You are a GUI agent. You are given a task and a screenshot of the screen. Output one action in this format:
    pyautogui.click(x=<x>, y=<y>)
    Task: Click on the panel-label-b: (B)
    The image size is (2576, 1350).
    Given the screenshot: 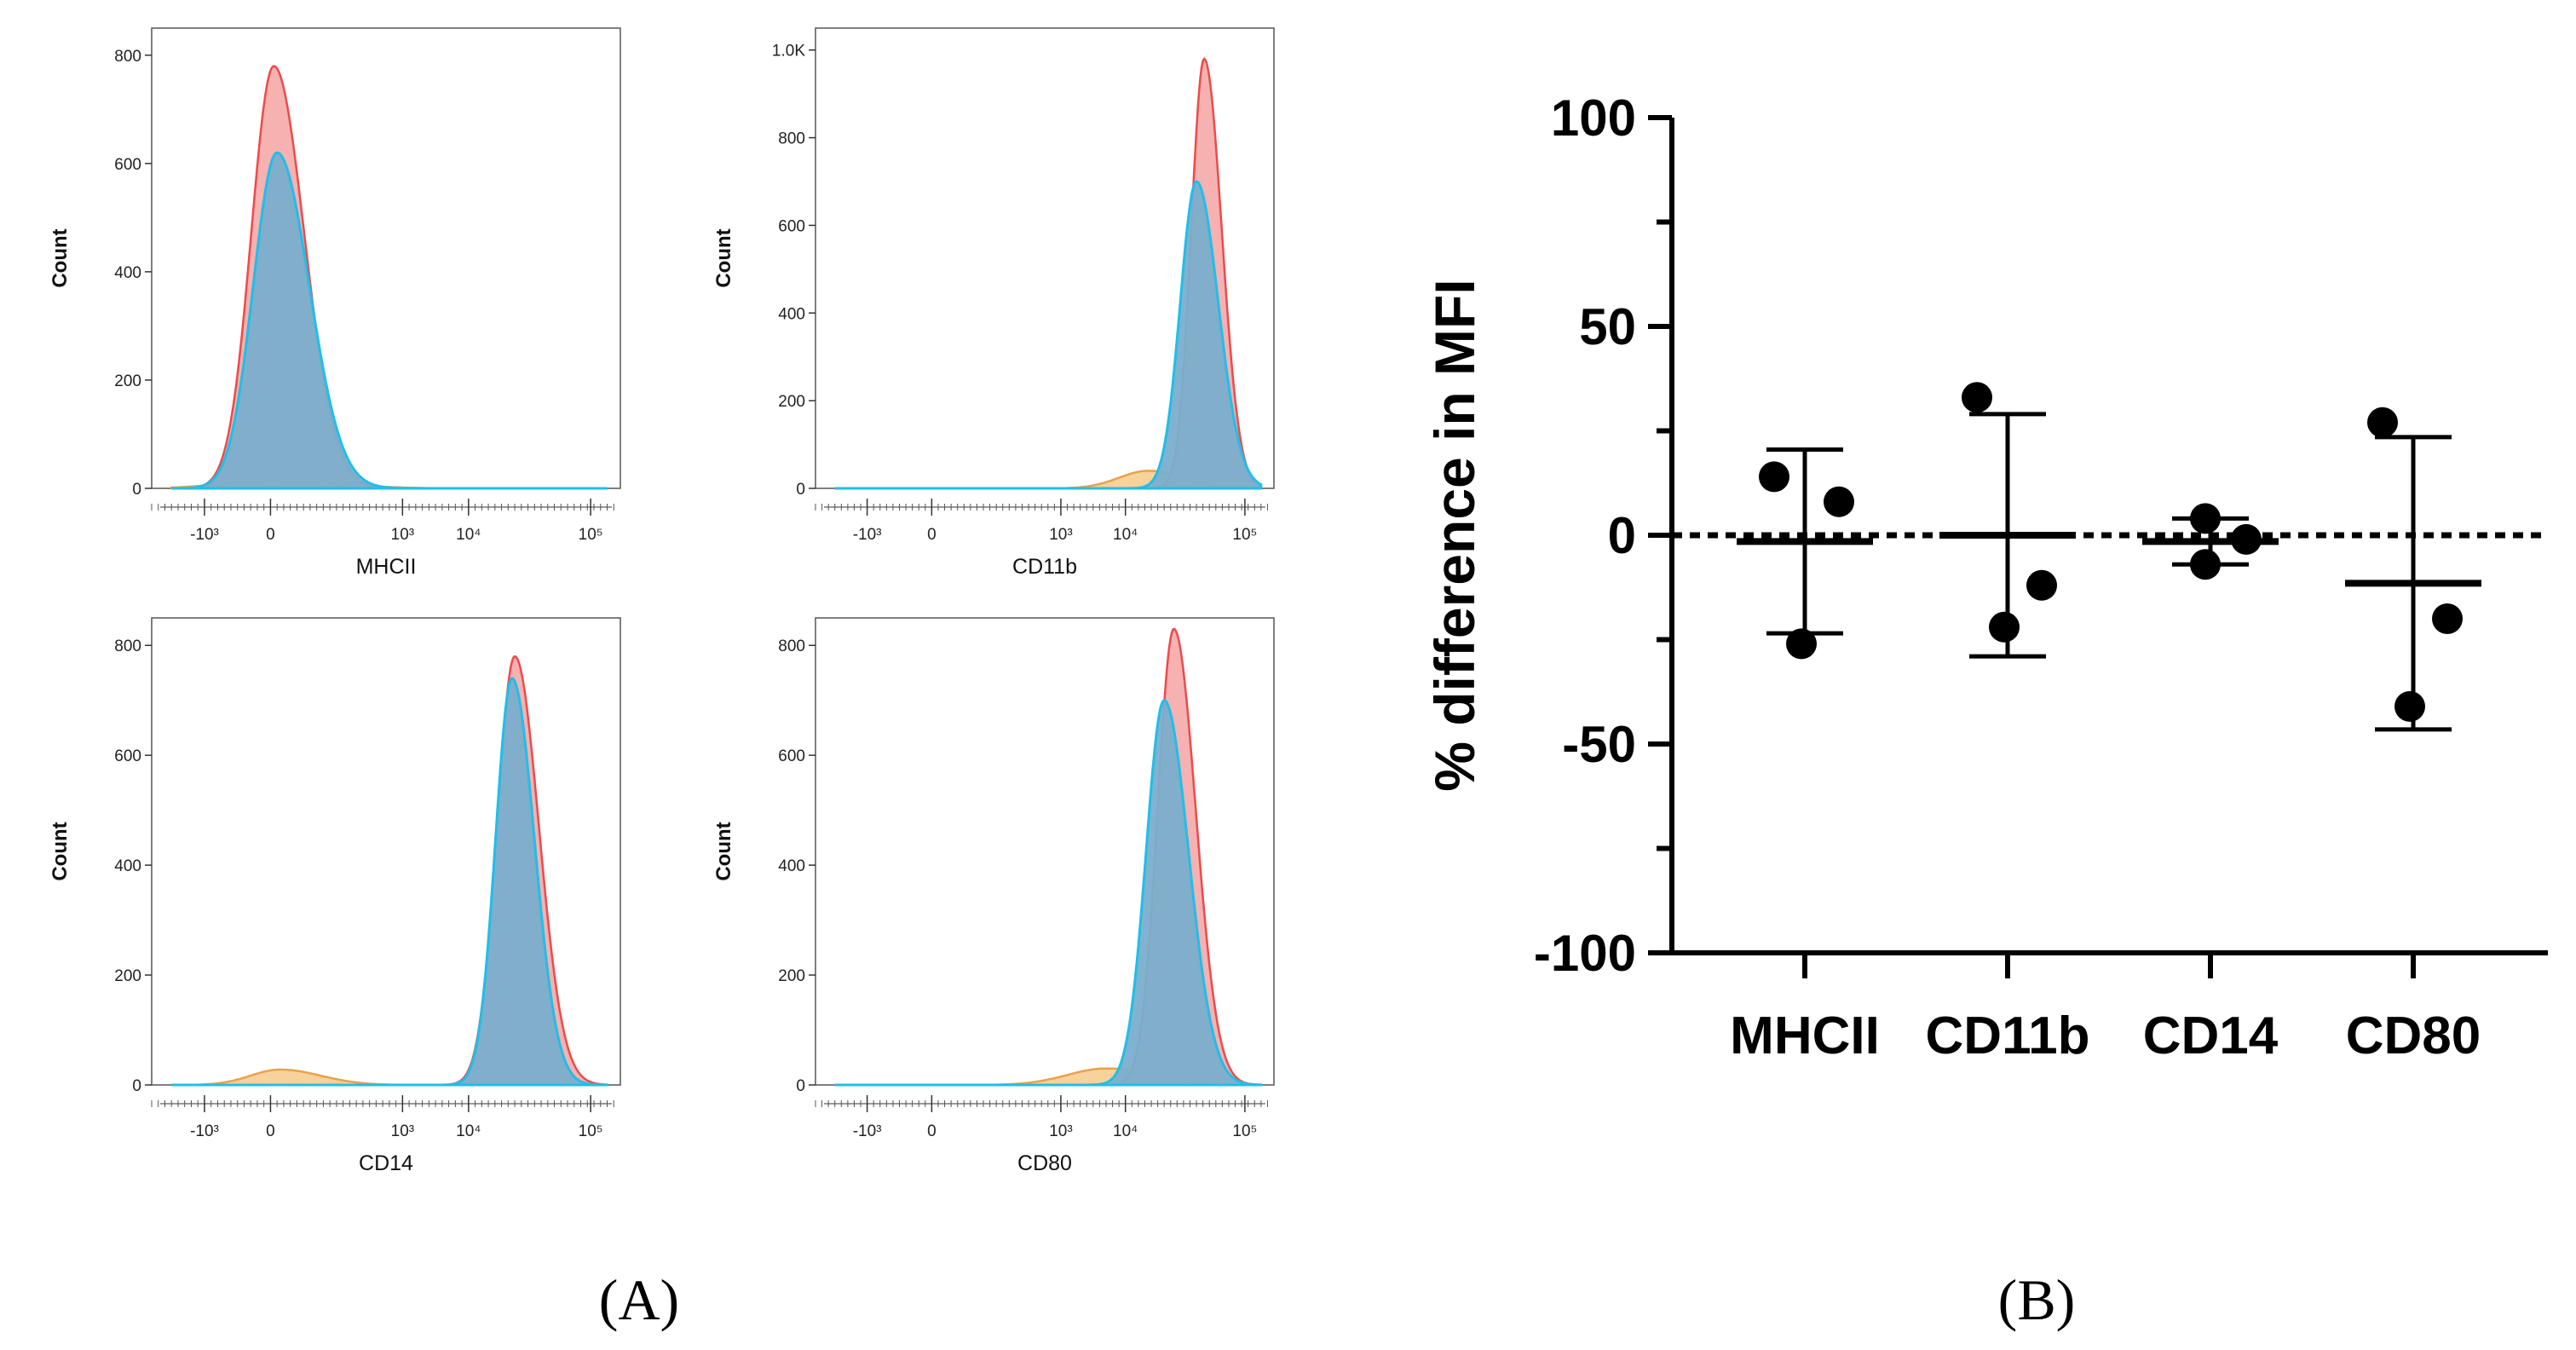 What is the action you would take?
    pyautogui.click(x=2037, y=1299)
    